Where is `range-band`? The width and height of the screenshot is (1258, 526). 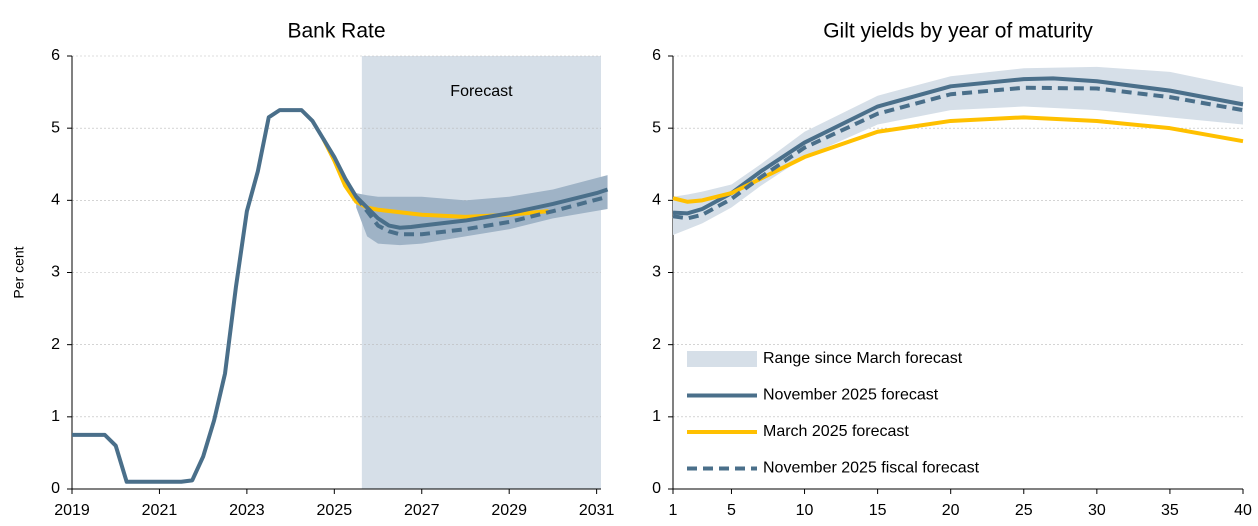
range-band is located at coordinates (958, 150).